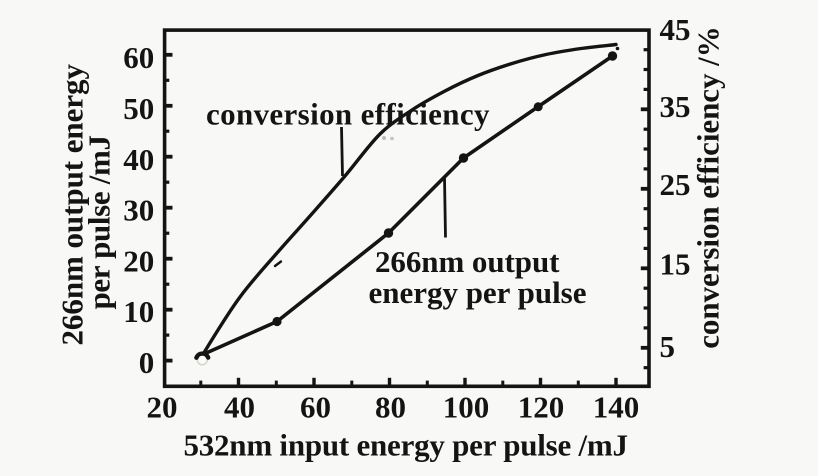 The image size is (818, 476). I want to click on svg-text: energy per pulse, so click(478, 292).